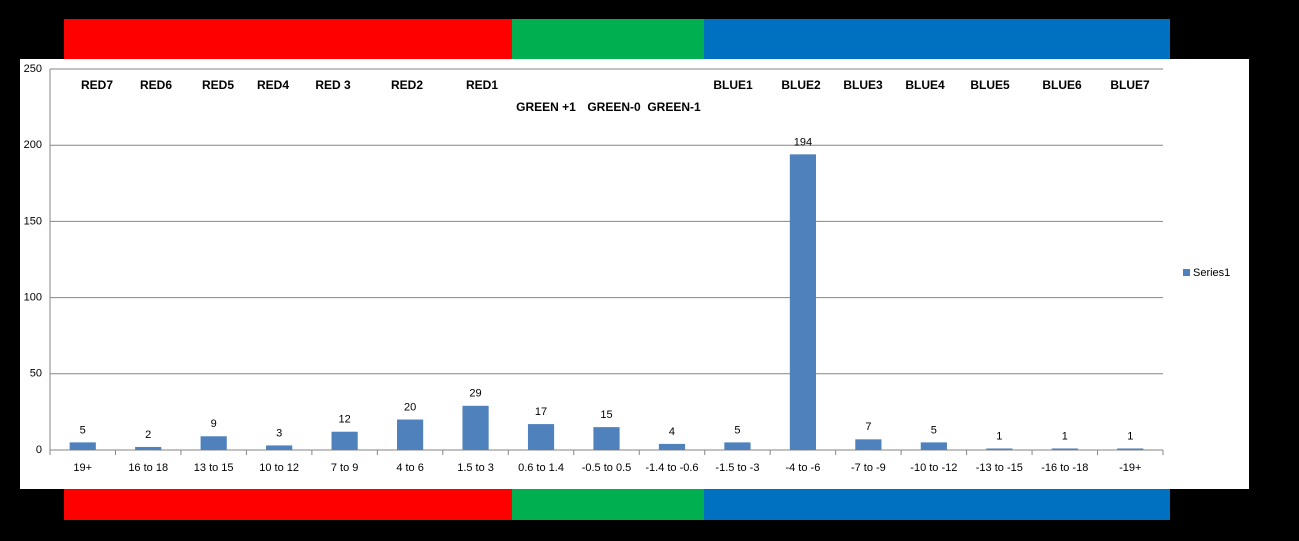 Image resolution: width=1299 pixels, height=541 pixels. What do you see at coordinates (218, 85) in the screenshot?
I see `annotation: RED5` at bounding box center [218, 85].